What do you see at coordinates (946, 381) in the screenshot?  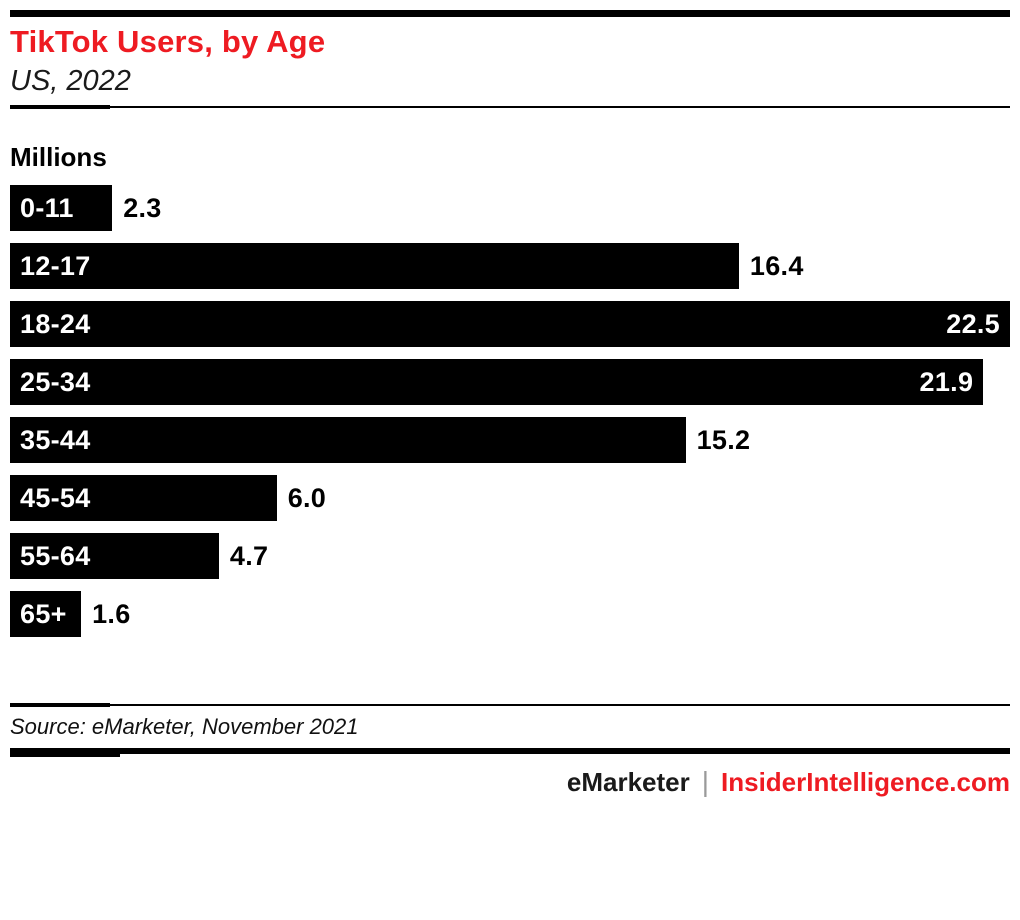 I see `bar-value-label: 21.9` at bounding box center [946, 381].